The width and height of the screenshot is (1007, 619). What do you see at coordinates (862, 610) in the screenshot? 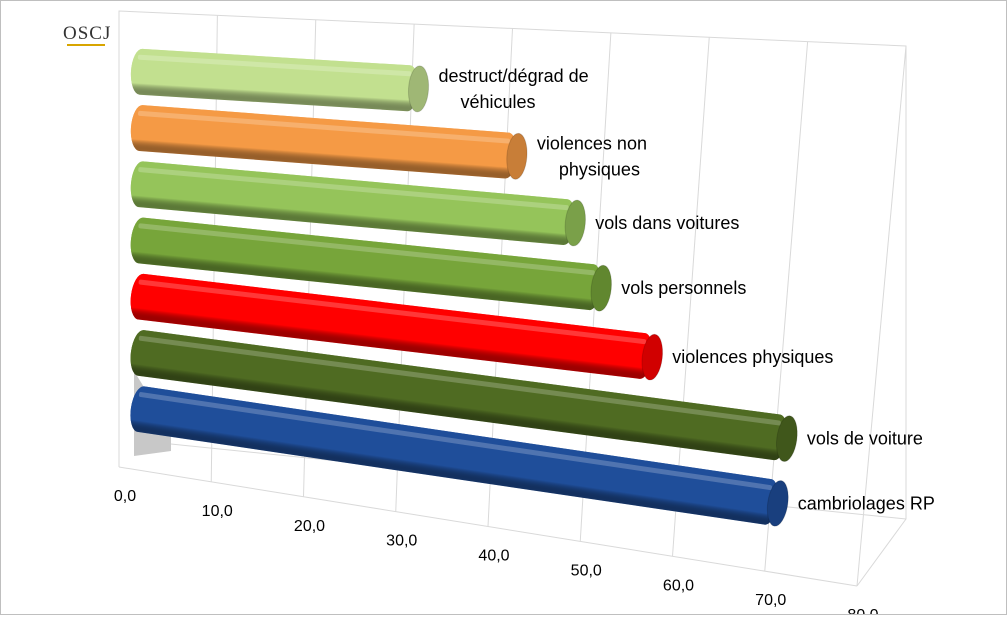
I see `x-tick-label: 80,0` at bounding box center [862, 610].